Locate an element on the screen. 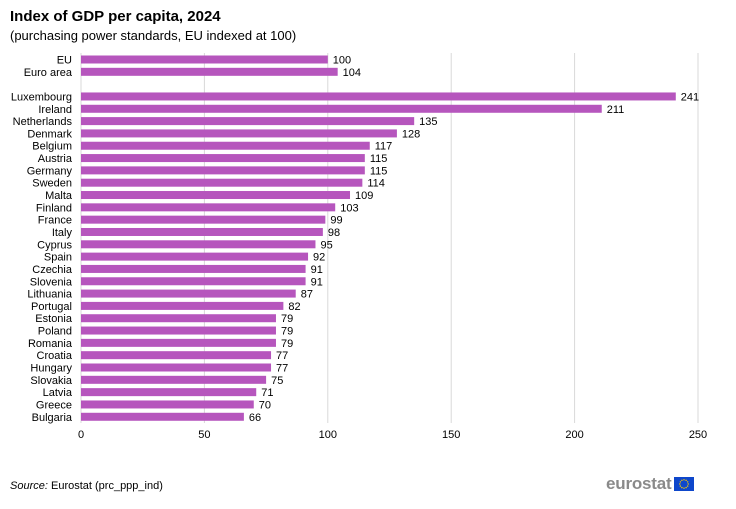 Image resolution: width=736 pixels, height=509 pixels. value-label: 135 is located at coordinates (428, 122).